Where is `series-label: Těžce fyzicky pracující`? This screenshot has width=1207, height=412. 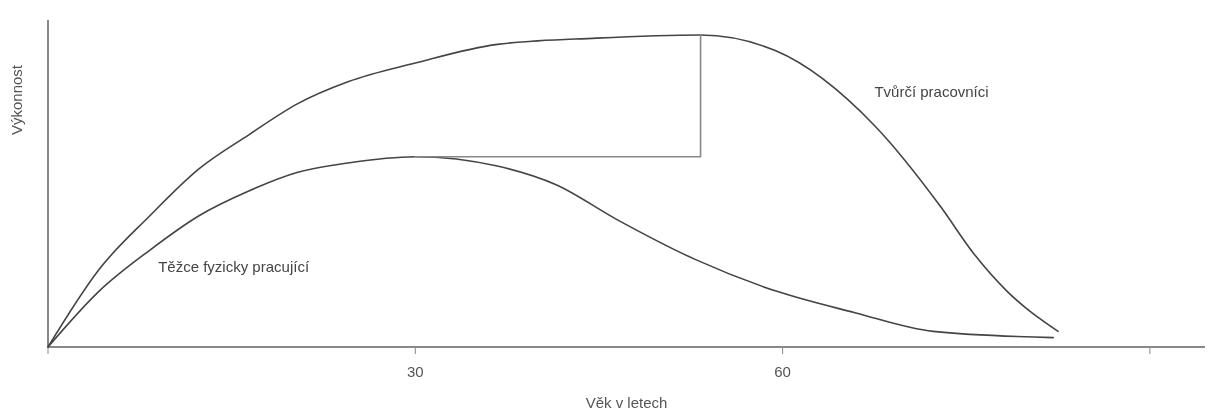
series-label: Těžce fyzicky pracující is located at coordinates (234, 267).